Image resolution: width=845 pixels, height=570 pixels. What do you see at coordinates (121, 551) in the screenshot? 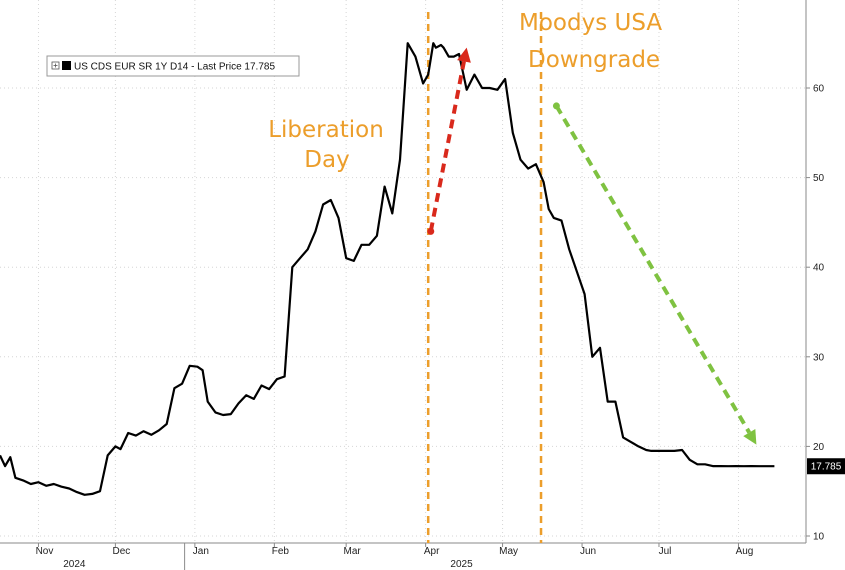
I see `x-tick-label: Dec` at bounding box center [121, 551].